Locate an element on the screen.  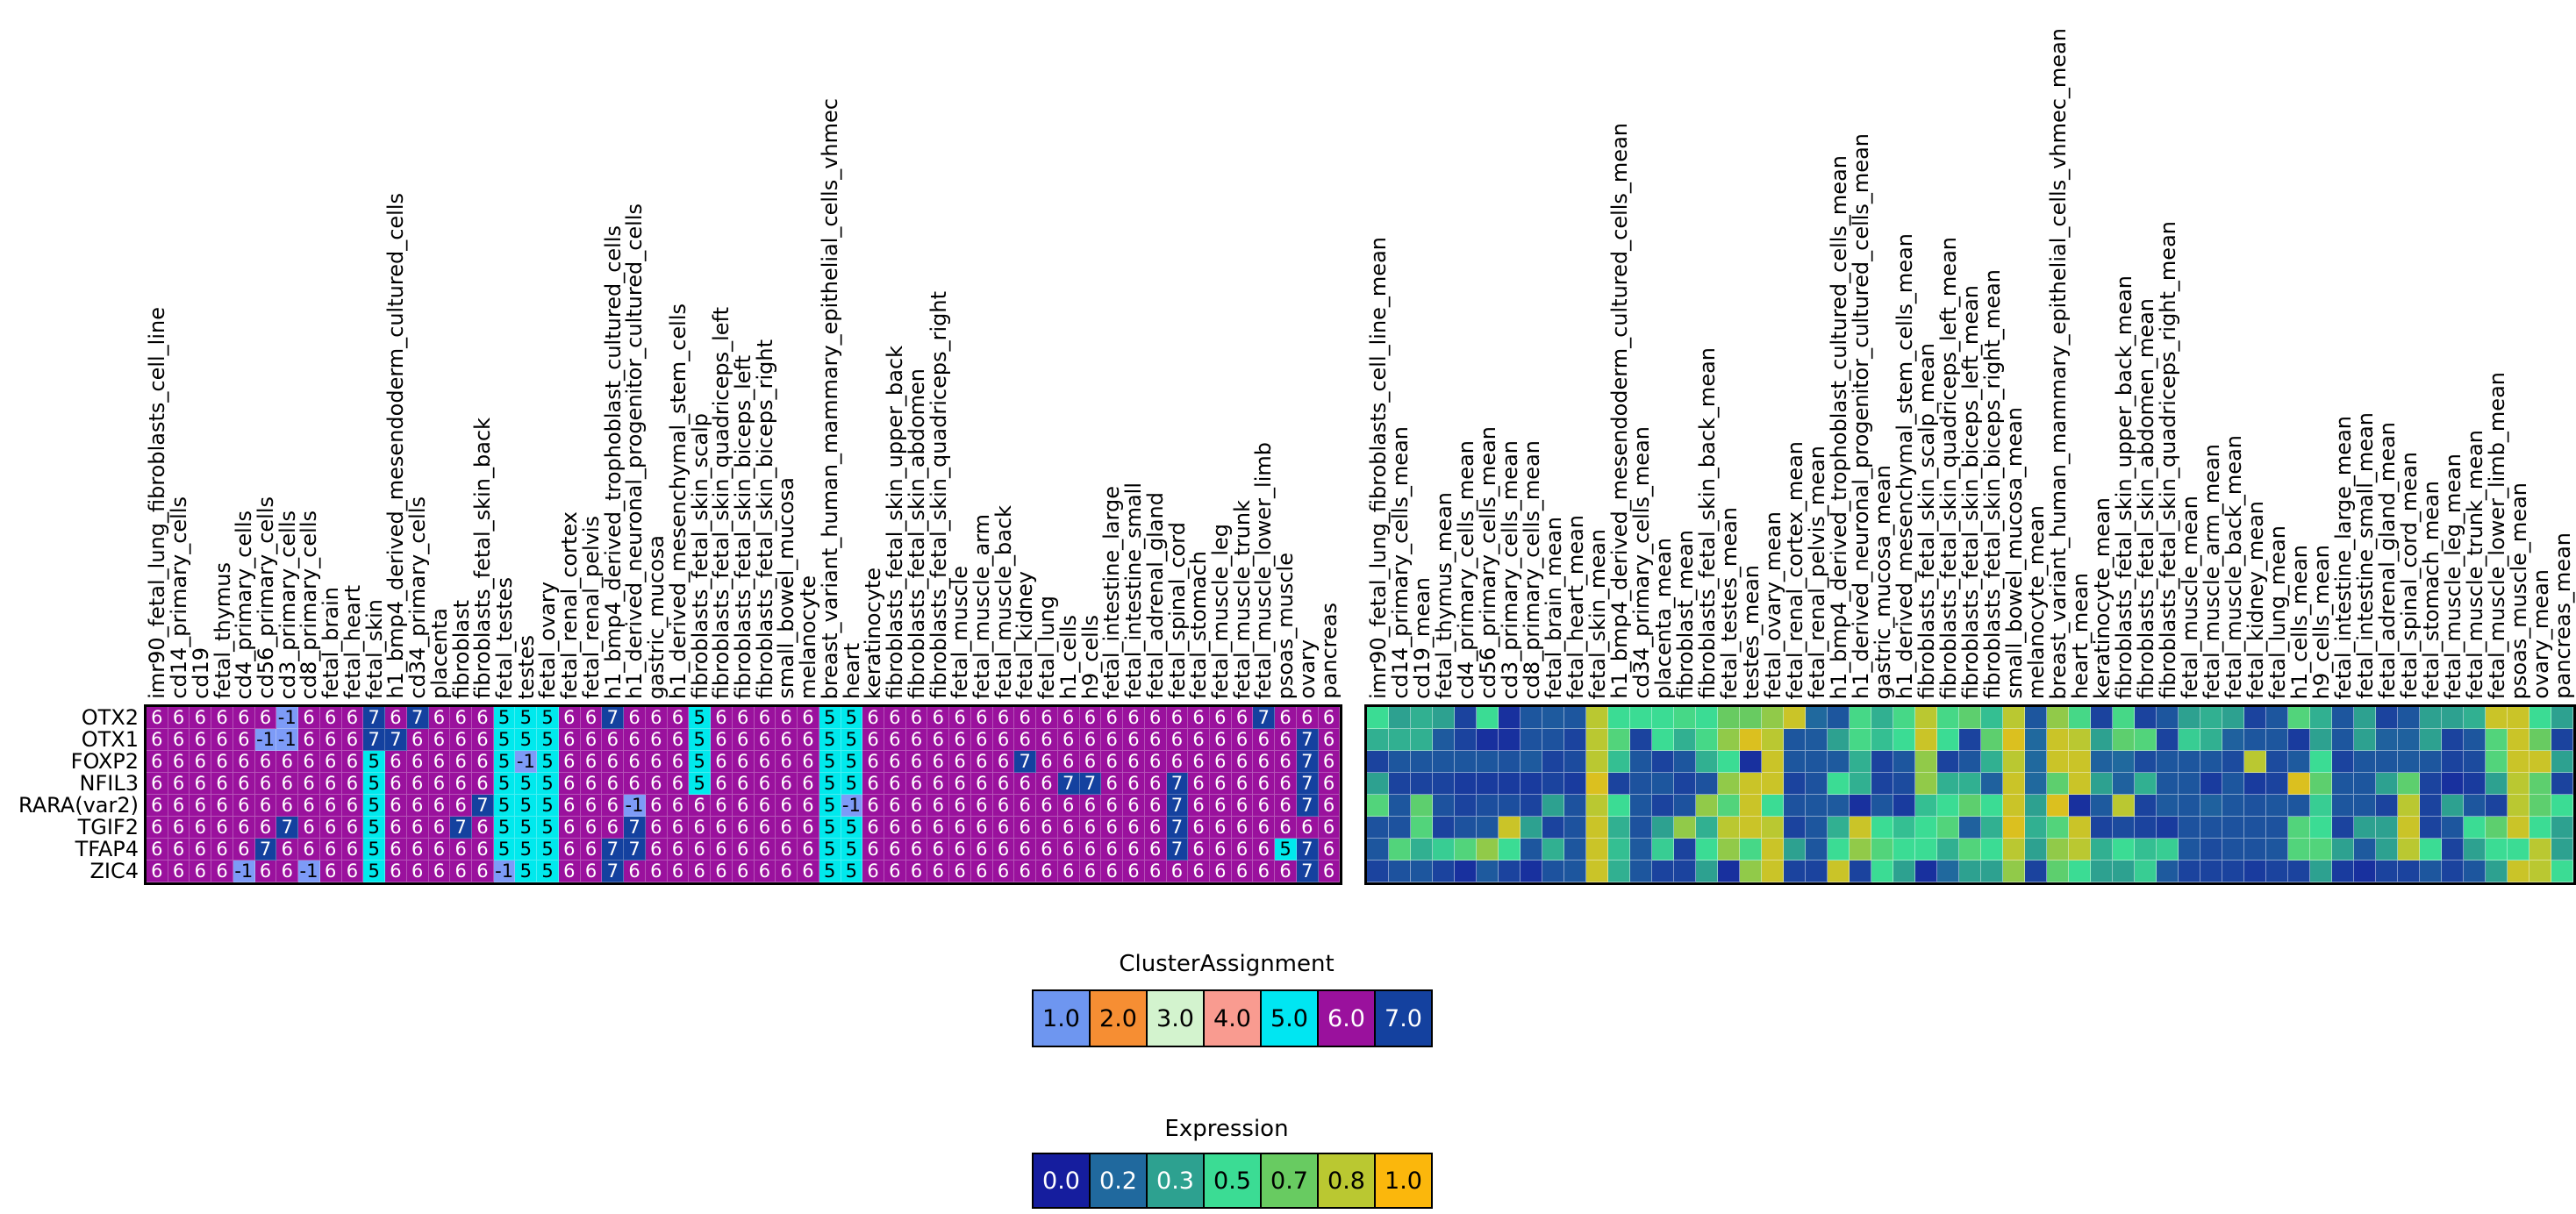
column-label: fetal_heart is located at coordinates (352, 642).